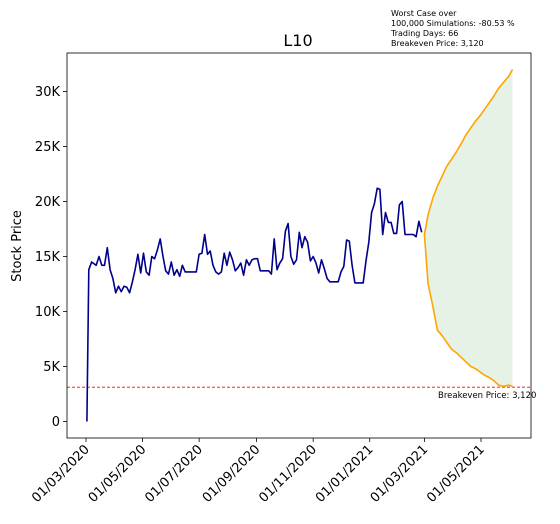 The height and width of the screenshot is (524, 560). What do you see at coordinates (400, 474) in the screenshot?
I see `x-tick-label: 01/03/2021` at bounding box center [400, 474].